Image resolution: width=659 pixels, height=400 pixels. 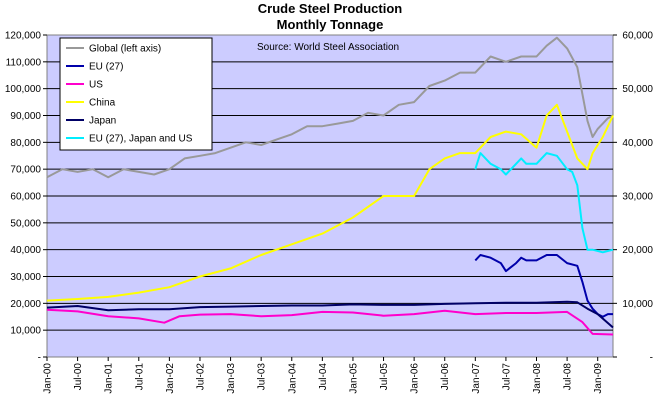 What do you see at coordinates (78, 377) in the screenshot?
I see `x-tick-label: Jul-00` at bounding box center [78, 377].